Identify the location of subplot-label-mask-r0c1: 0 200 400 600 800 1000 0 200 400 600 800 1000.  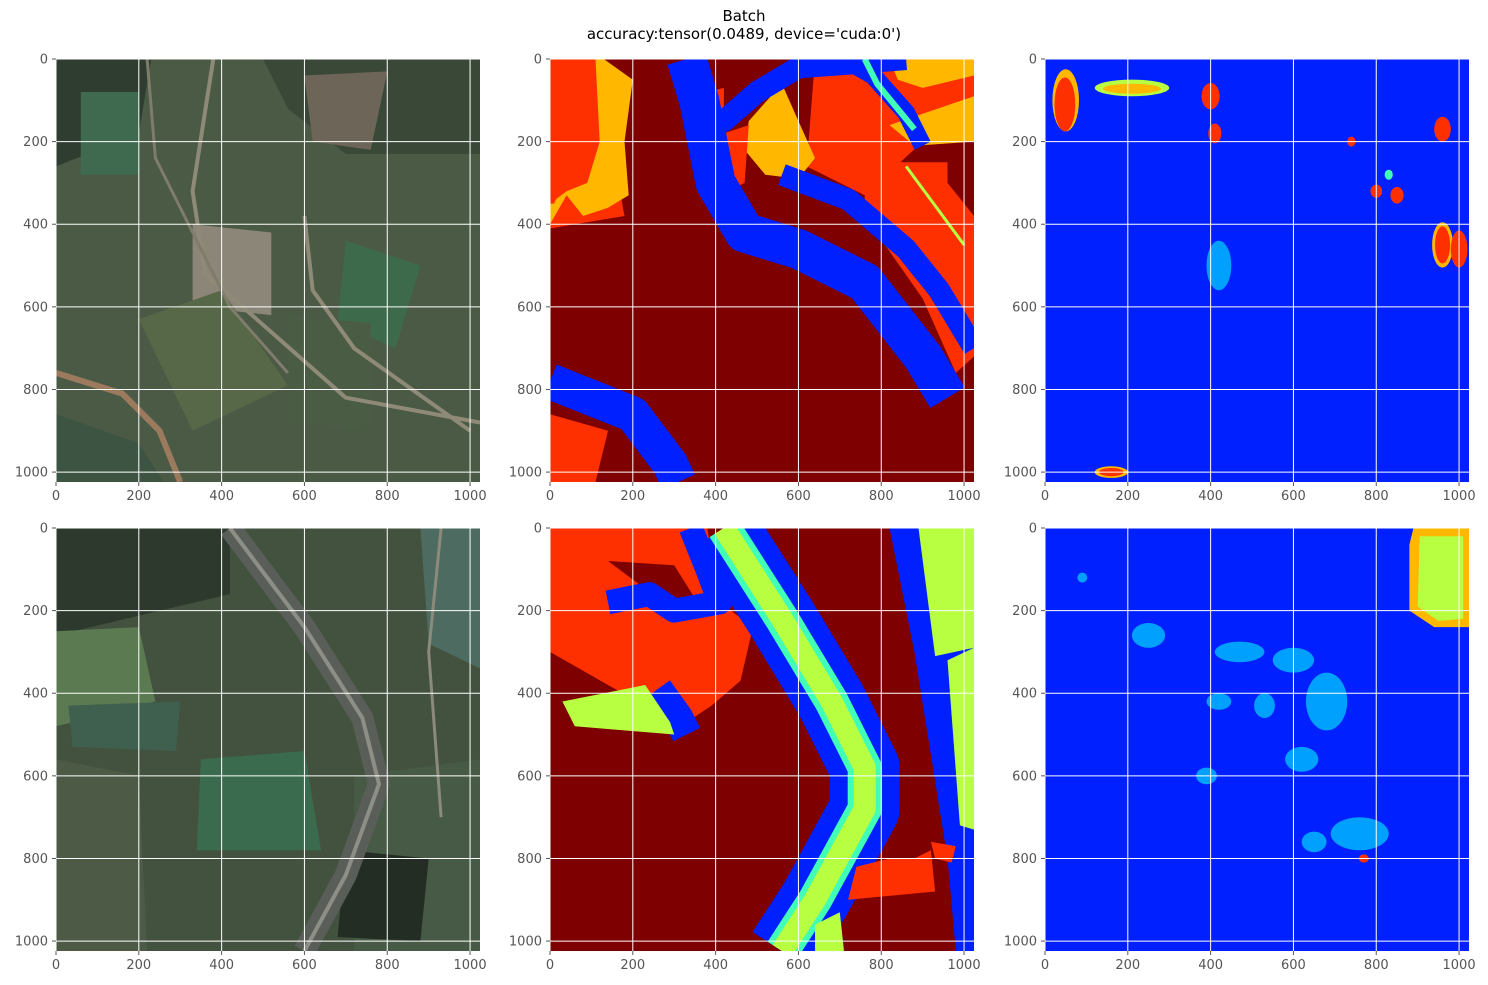
(745, 279).